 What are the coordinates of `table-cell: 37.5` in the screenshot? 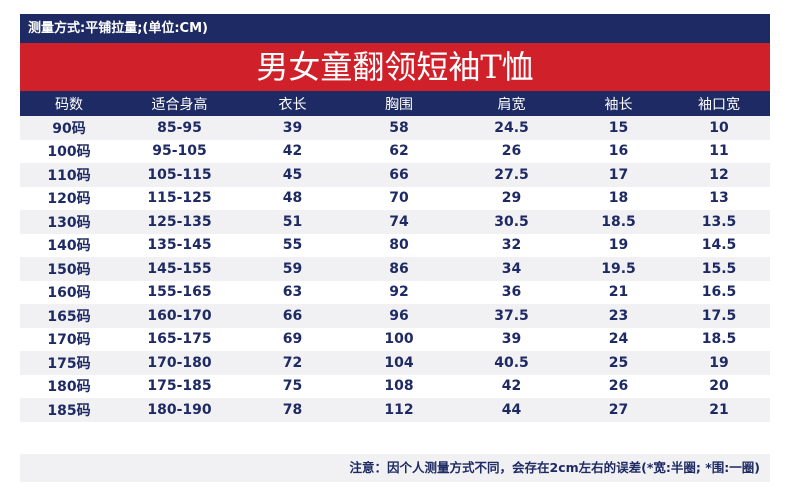 It's located at (511, 316).